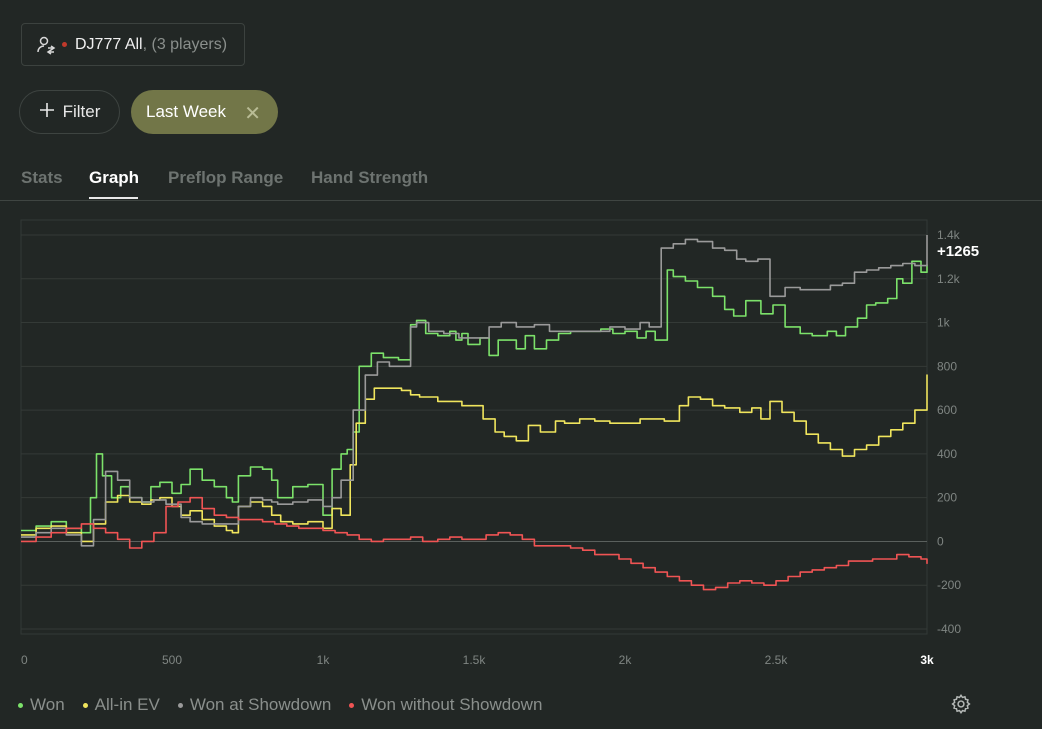  I want to click on status-dot, so click(64, 44).